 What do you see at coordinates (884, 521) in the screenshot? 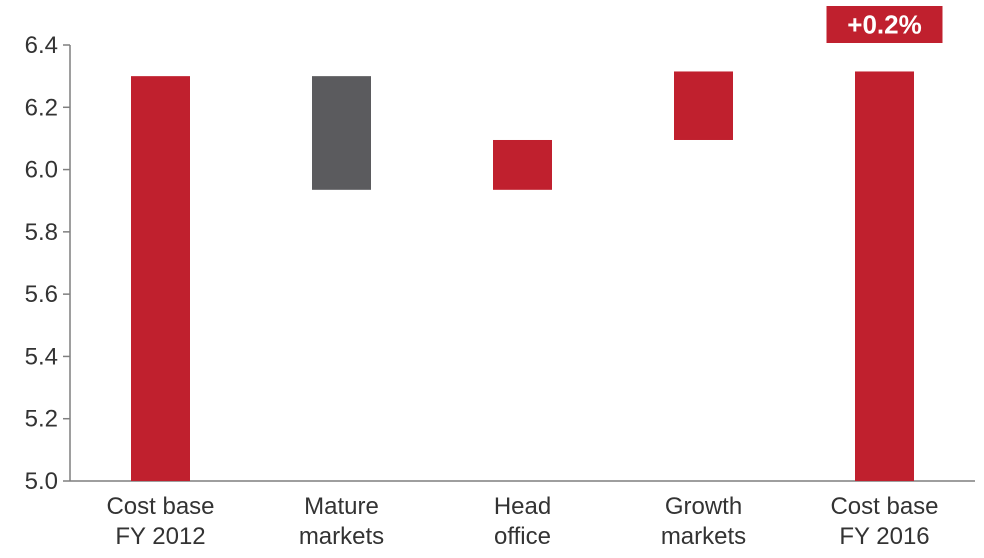
I see `x-tick-label: Cost base FY 2016` at bounding box center [884, 521].